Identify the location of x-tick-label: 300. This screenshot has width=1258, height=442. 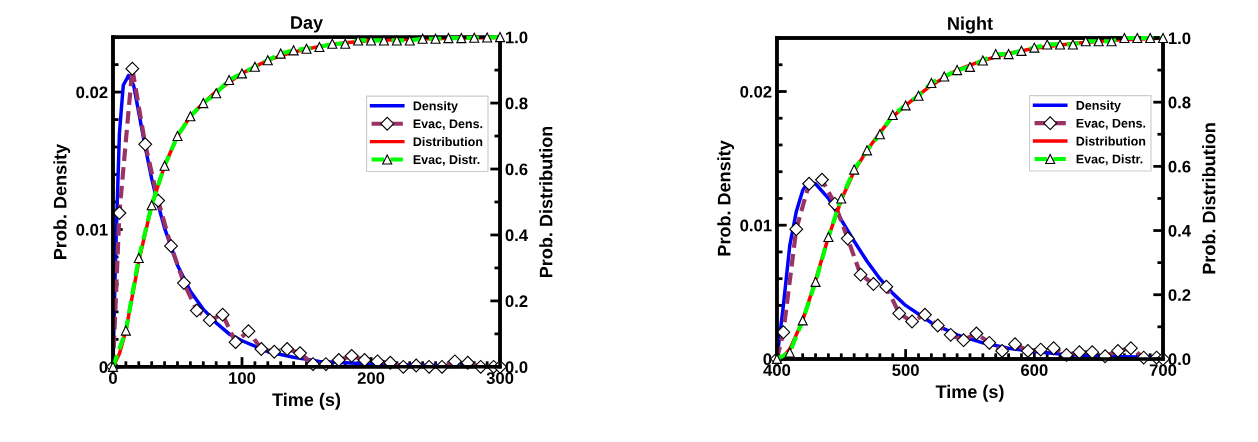
(500, 378).